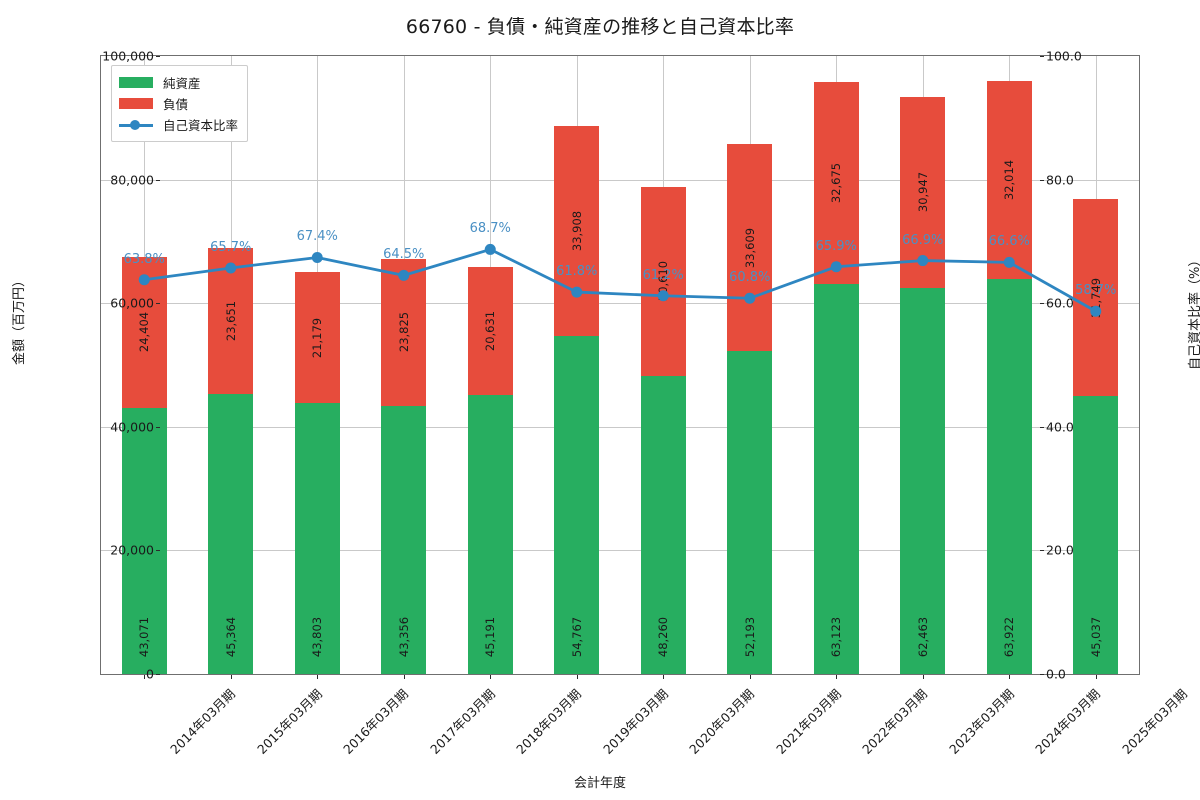  Describe the element at coordinates (576, 637) in the screenshot. I see `bar-value-equity: 54,767` at that location.